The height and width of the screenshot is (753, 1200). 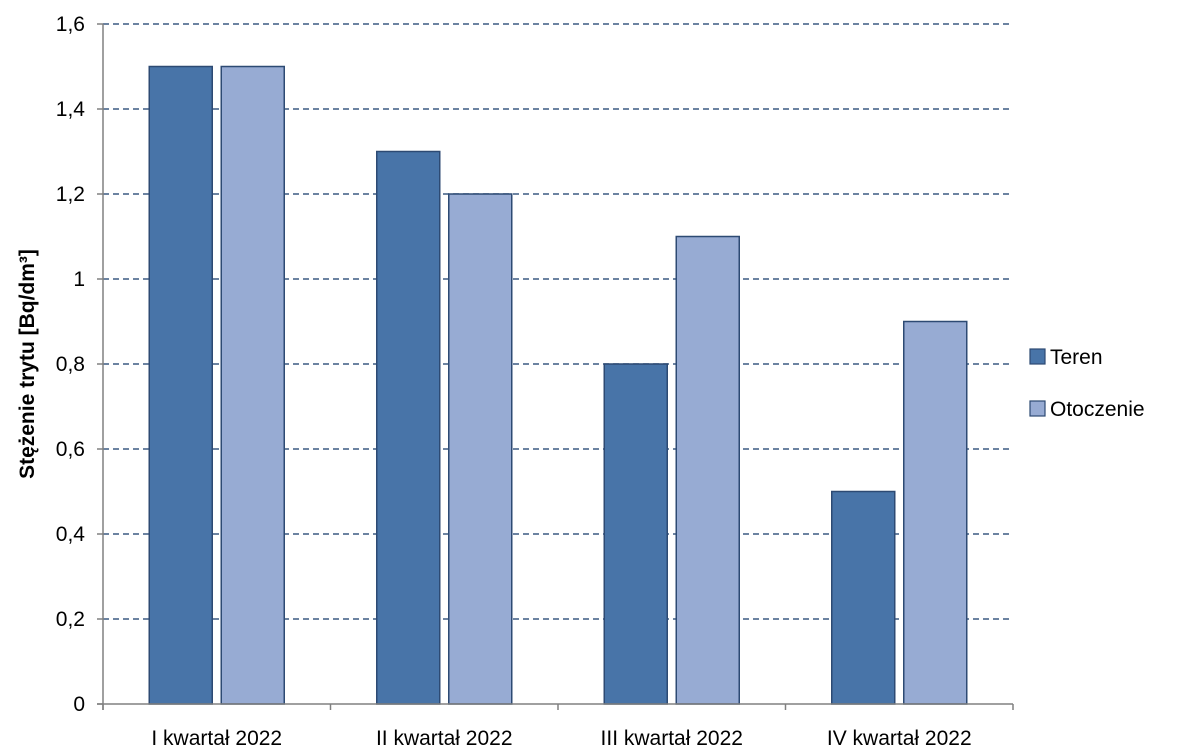 I want to click on legend-swatch-otoczenie, so click(x=1037, y=408).